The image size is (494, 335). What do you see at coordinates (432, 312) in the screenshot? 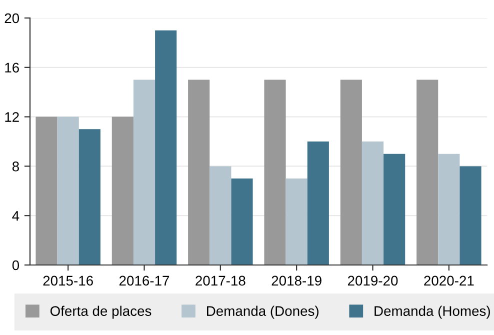
I see `legend-label: Demanda (Homes)` at bounding box center [432, 312].